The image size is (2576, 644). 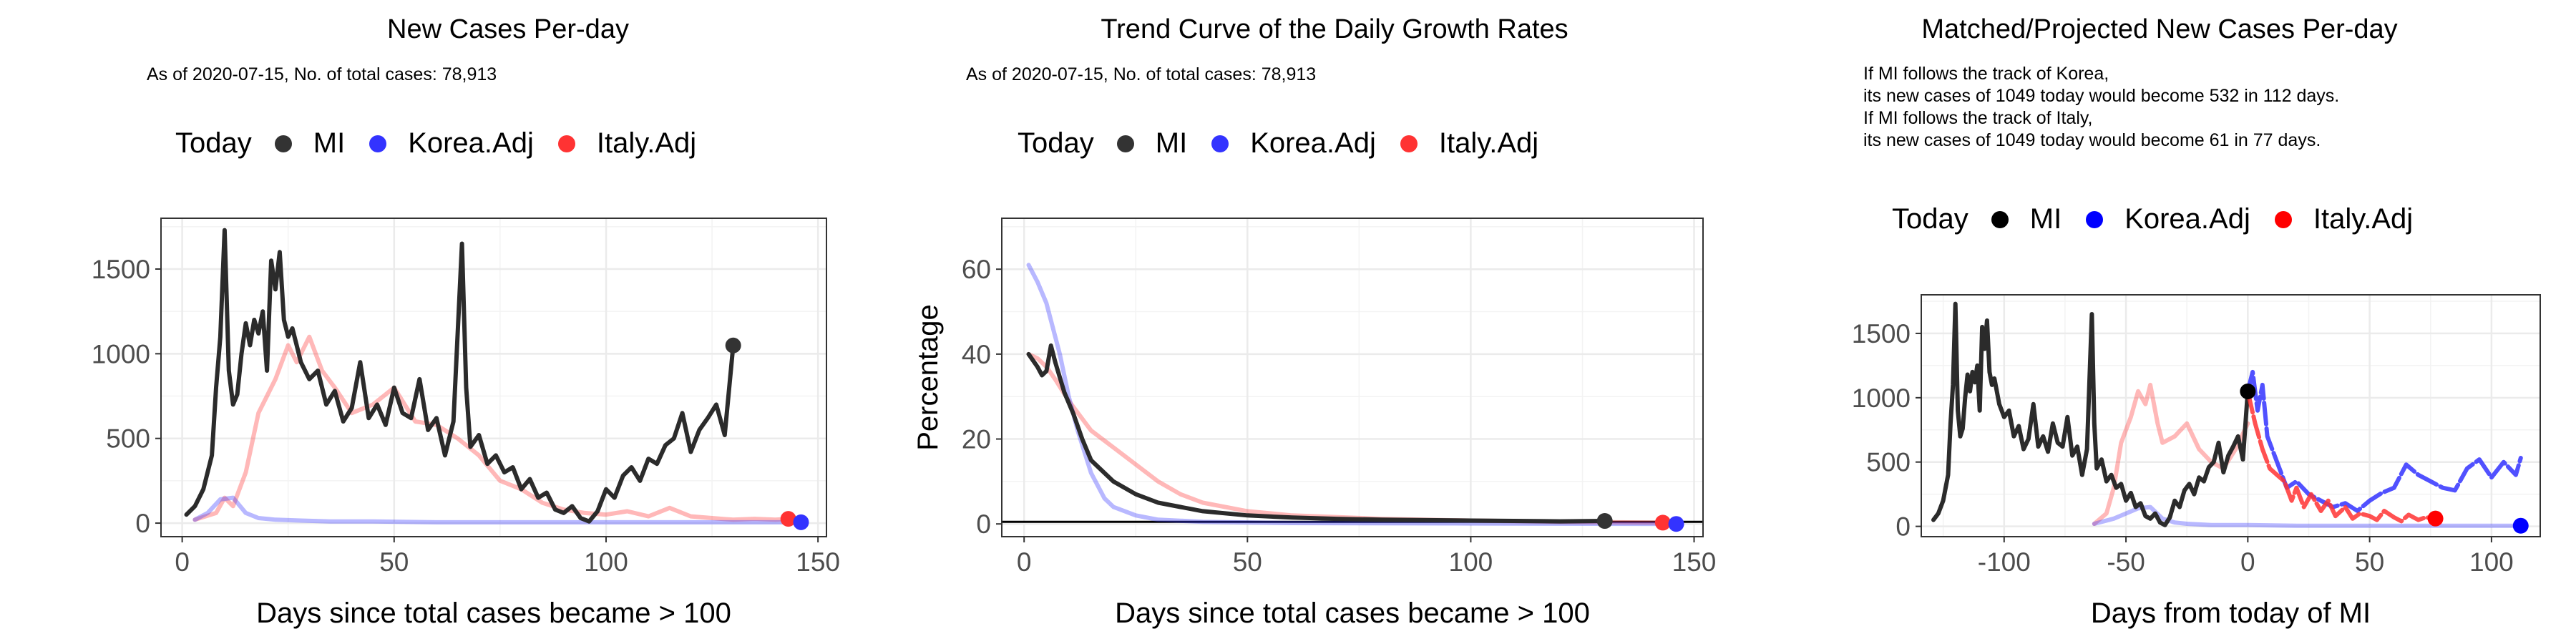 I want to click on chart-title: Trend Curve of the Daily Growth Rates, so click(x=1334, y=29).